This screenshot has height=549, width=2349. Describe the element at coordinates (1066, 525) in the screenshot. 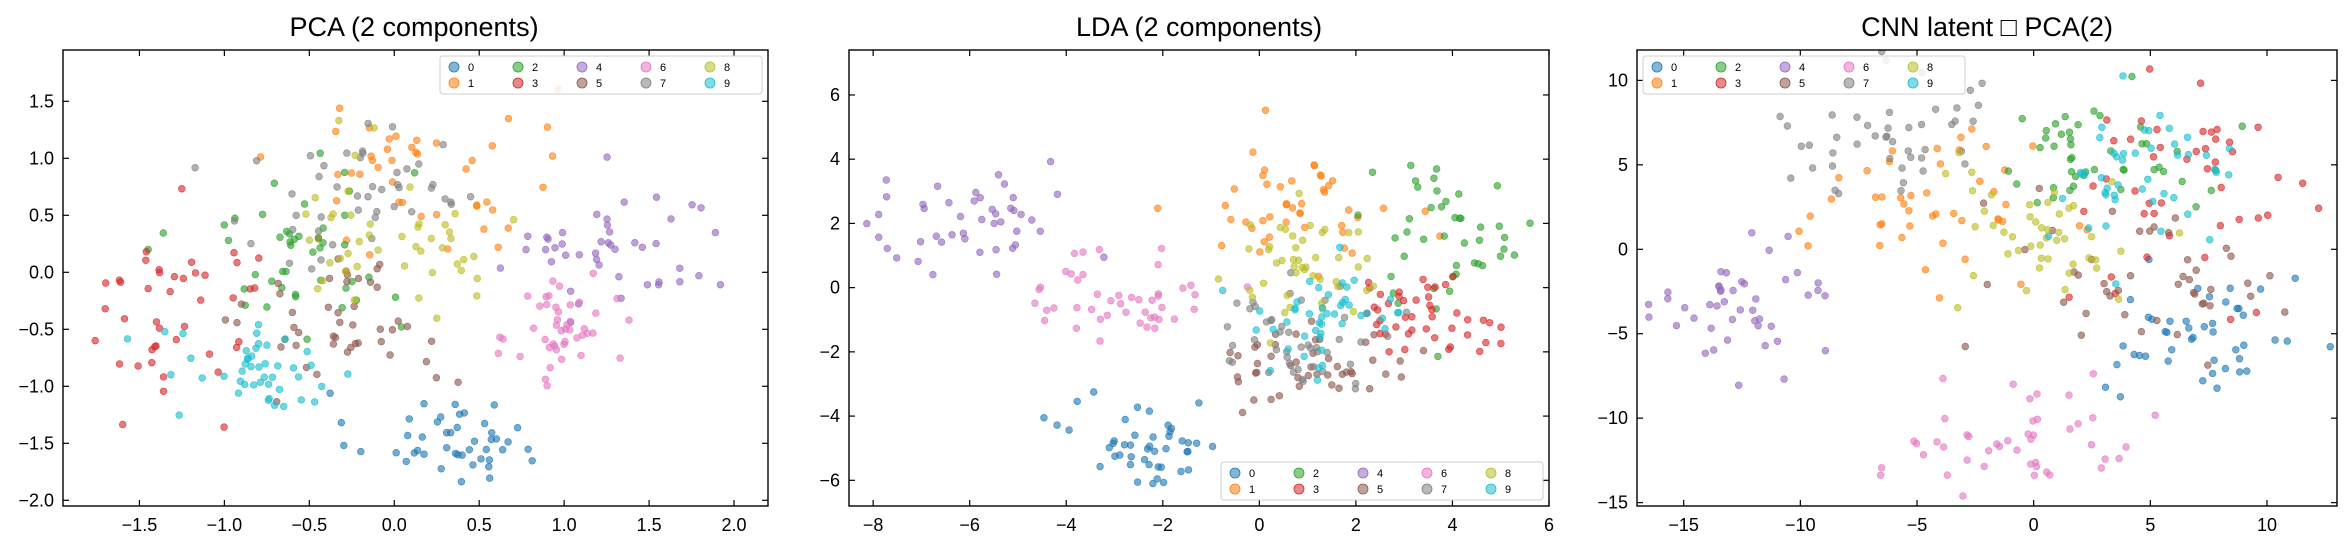

I see `x-tick-label: −4` at that location.